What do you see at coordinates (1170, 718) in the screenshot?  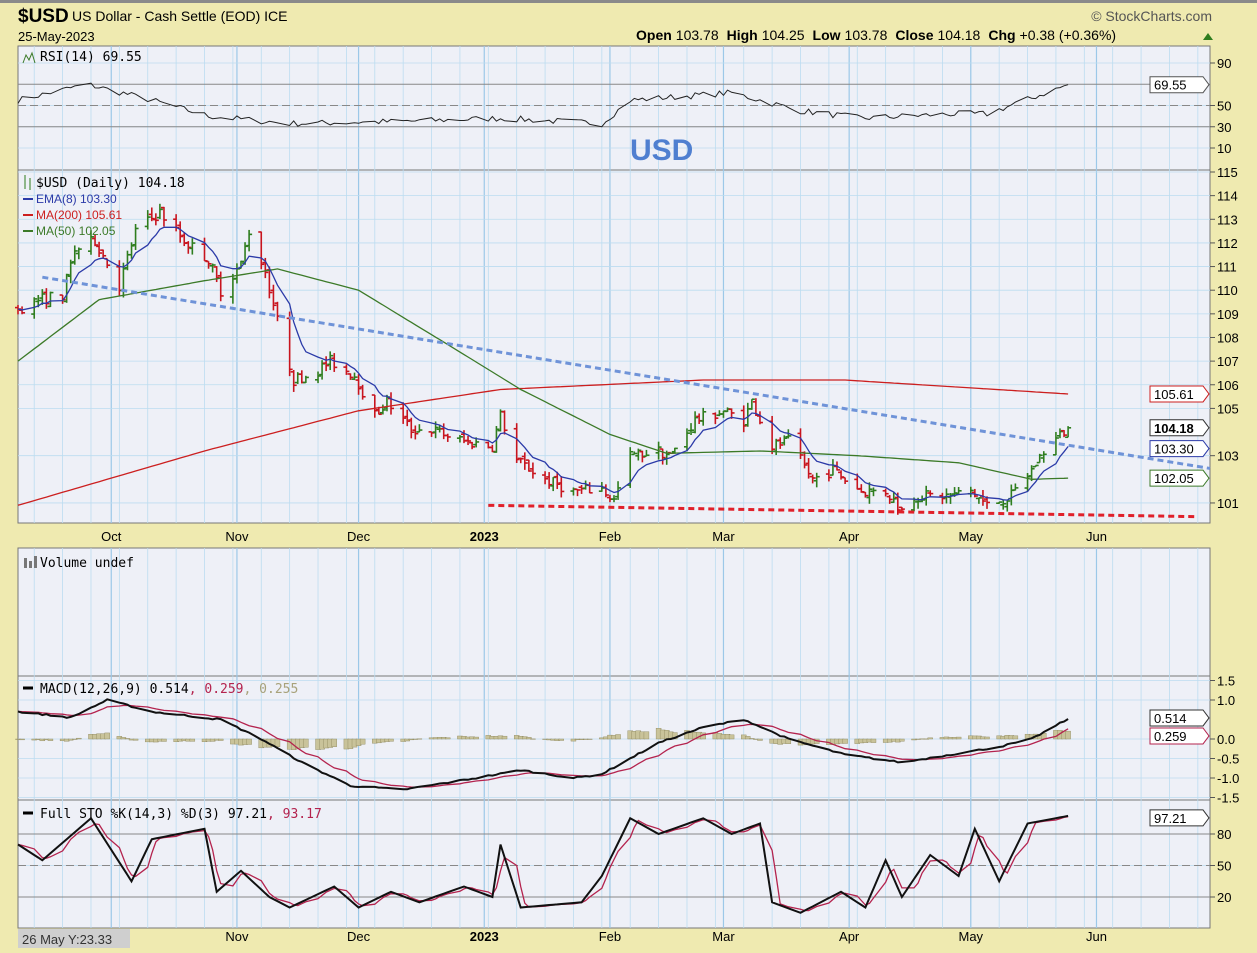 I see `macd-value-label: 0.514` at bounding box center [1170, 718].